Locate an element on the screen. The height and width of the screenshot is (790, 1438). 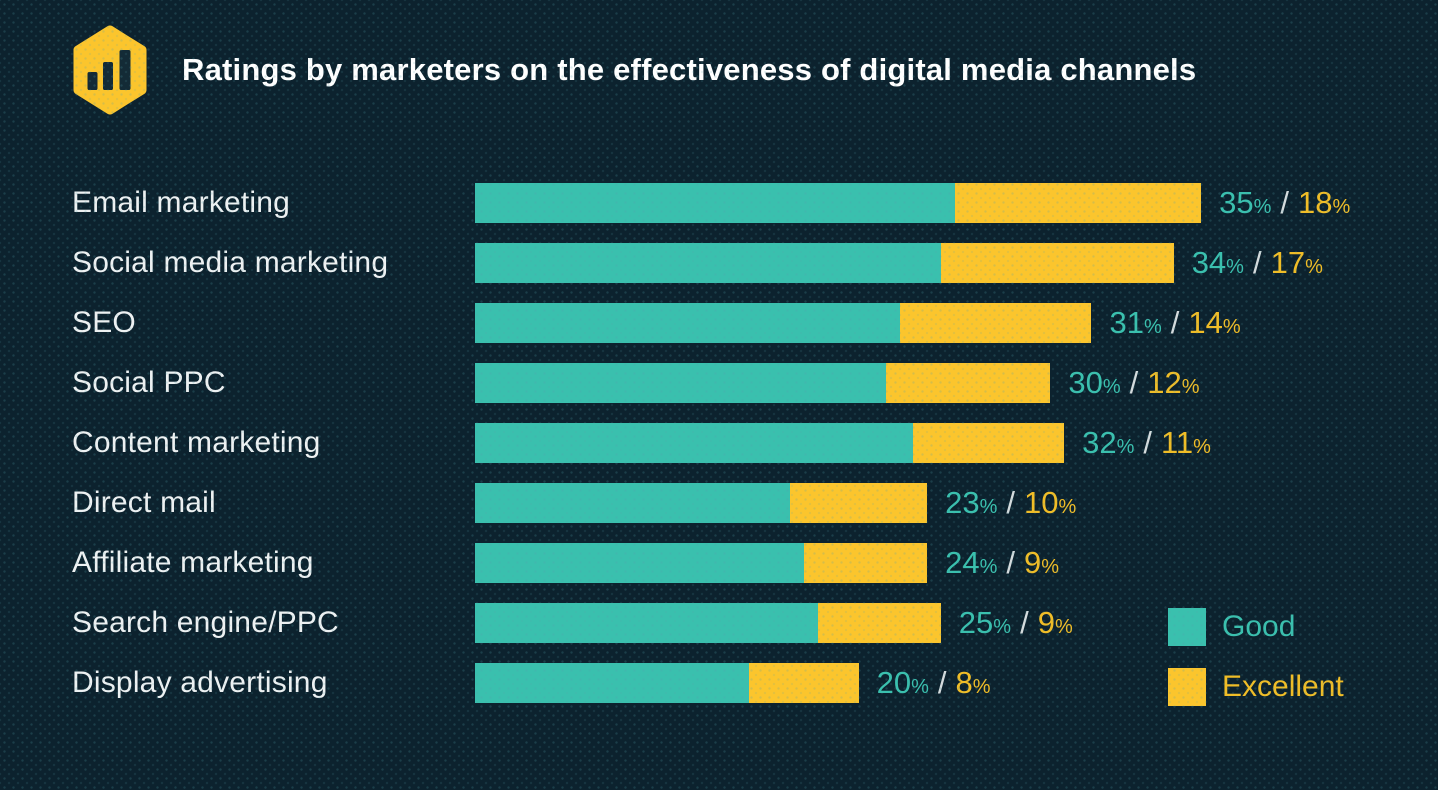
hexagon-bar-chart-icon is located at coordinates (110, 70).